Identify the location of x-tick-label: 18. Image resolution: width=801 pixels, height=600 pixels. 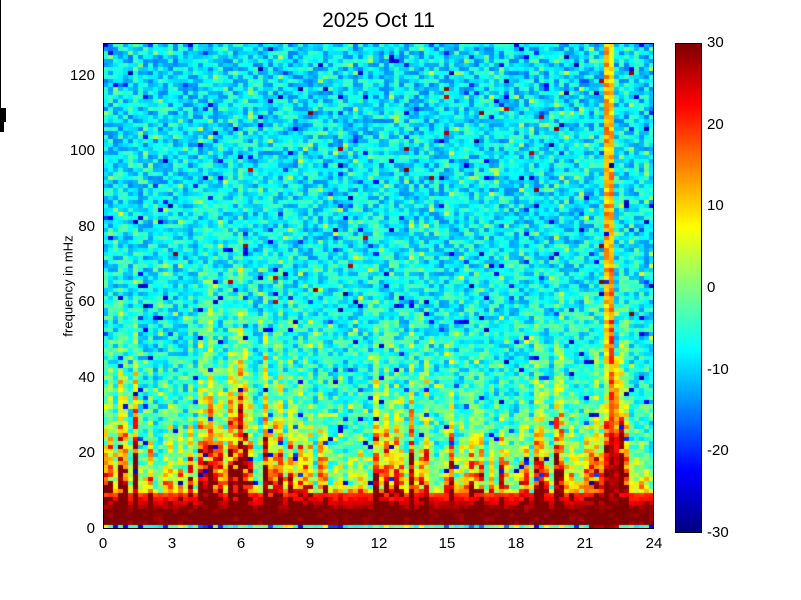
(516, 543).